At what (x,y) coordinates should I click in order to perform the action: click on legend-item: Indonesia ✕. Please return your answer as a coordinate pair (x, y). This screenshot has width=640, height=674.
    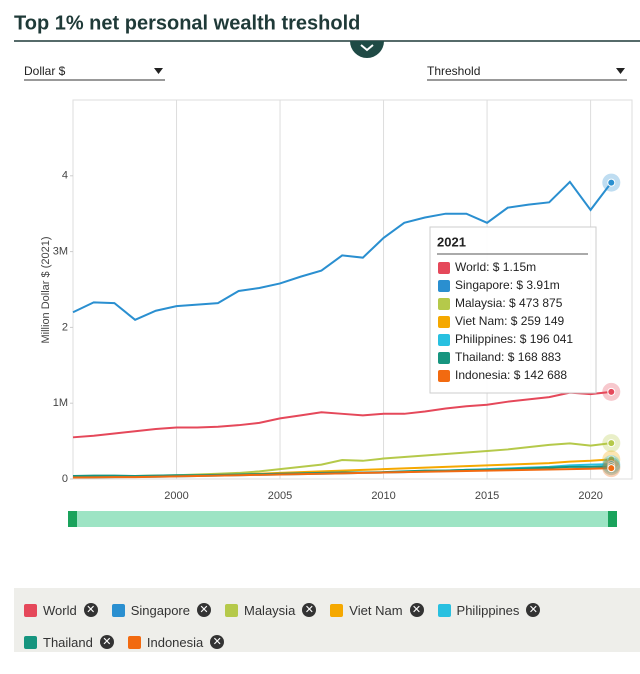
    Looking at the image, I should click on (176, 642).